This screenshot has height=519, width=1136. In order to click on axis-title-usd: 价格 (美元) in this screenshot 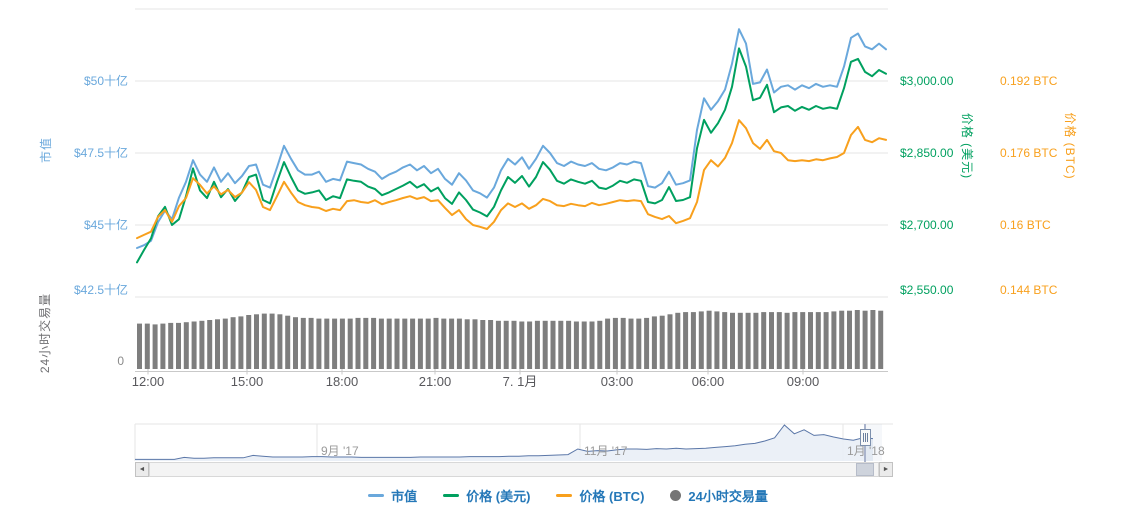, I will do `click(967, 146)`.